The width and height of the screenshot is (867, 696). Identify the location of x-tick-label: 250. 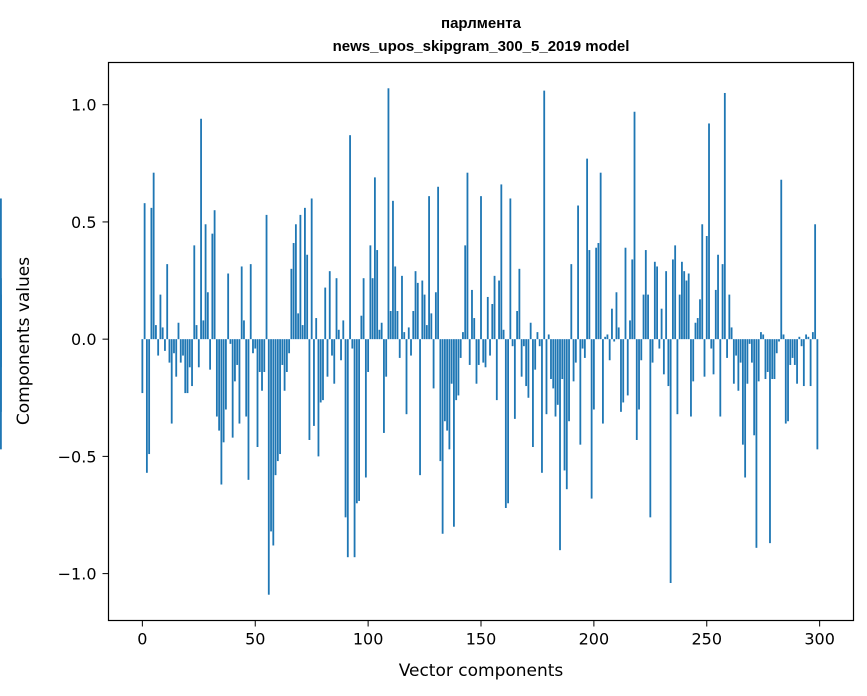
(706, 639).